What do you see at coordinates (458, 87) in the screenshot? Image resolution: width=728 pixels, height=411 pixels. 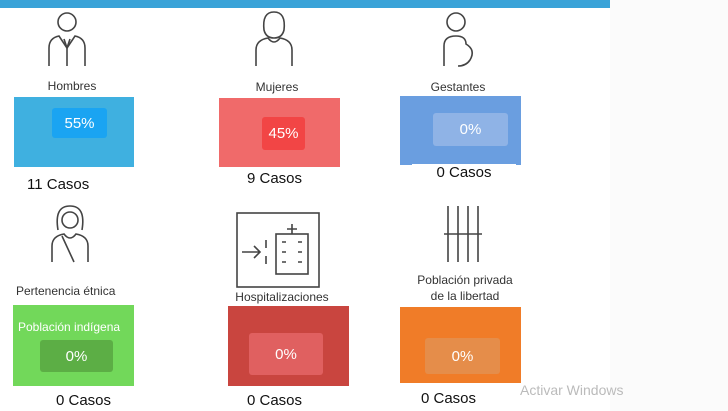 I see `card-label: Gestantes` at bounding box center [458, 87].